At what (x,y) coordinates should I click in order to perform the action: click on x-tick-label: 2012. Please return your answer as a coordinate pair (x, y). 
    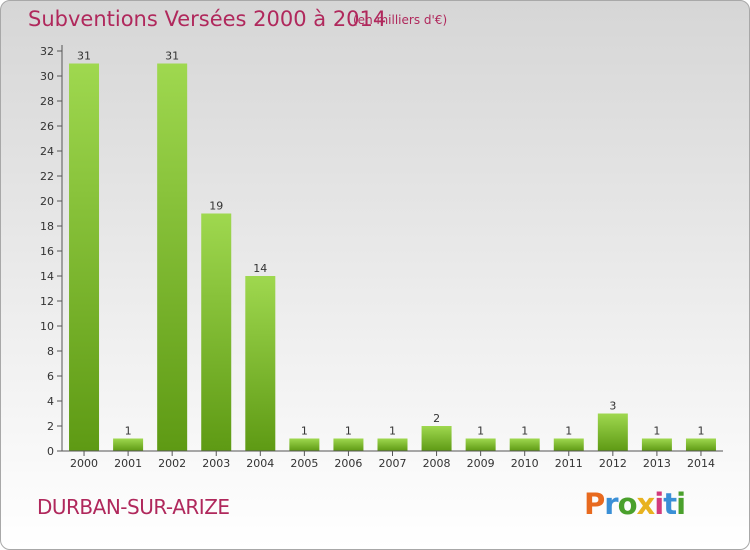
    Looking at the image, I should click on (613, 463).